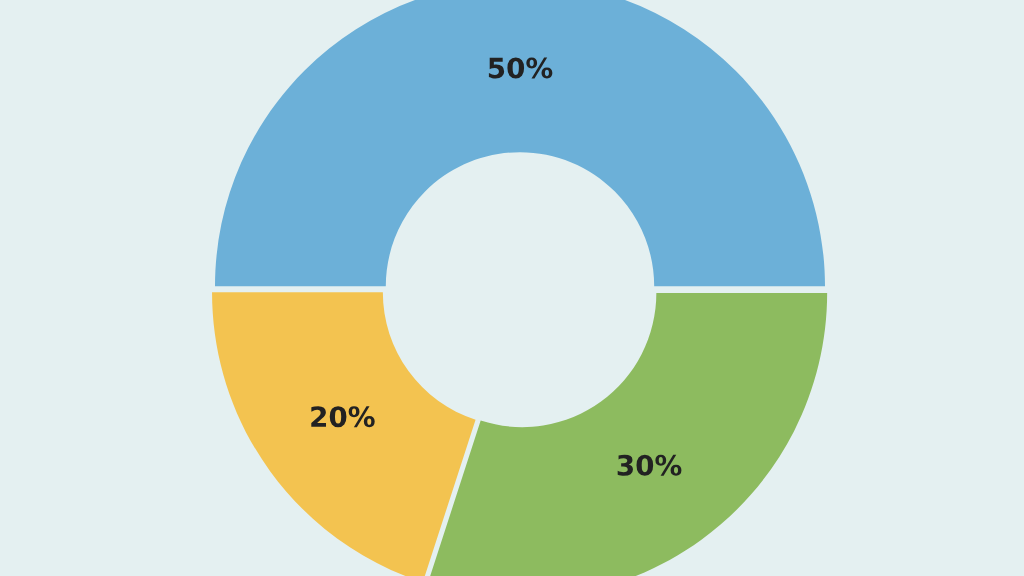 This screenshot has width=1024, height=576. Describe the element at coordinates (649, 465) in the screenshot. I see `data-label: 30%` at that location.